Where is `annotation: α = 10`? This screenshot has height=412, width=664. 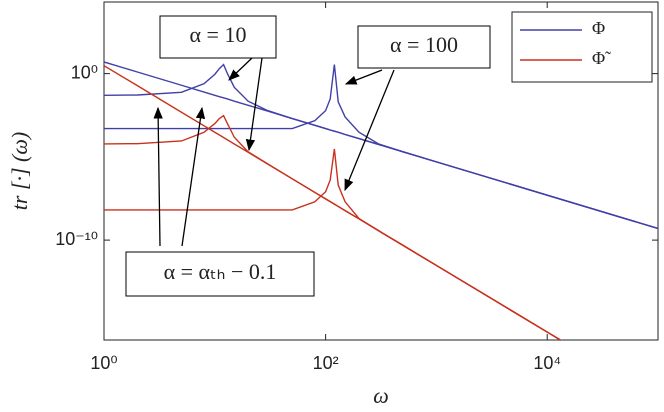
annotation: α = 10 is located at coordinates (218, 34).